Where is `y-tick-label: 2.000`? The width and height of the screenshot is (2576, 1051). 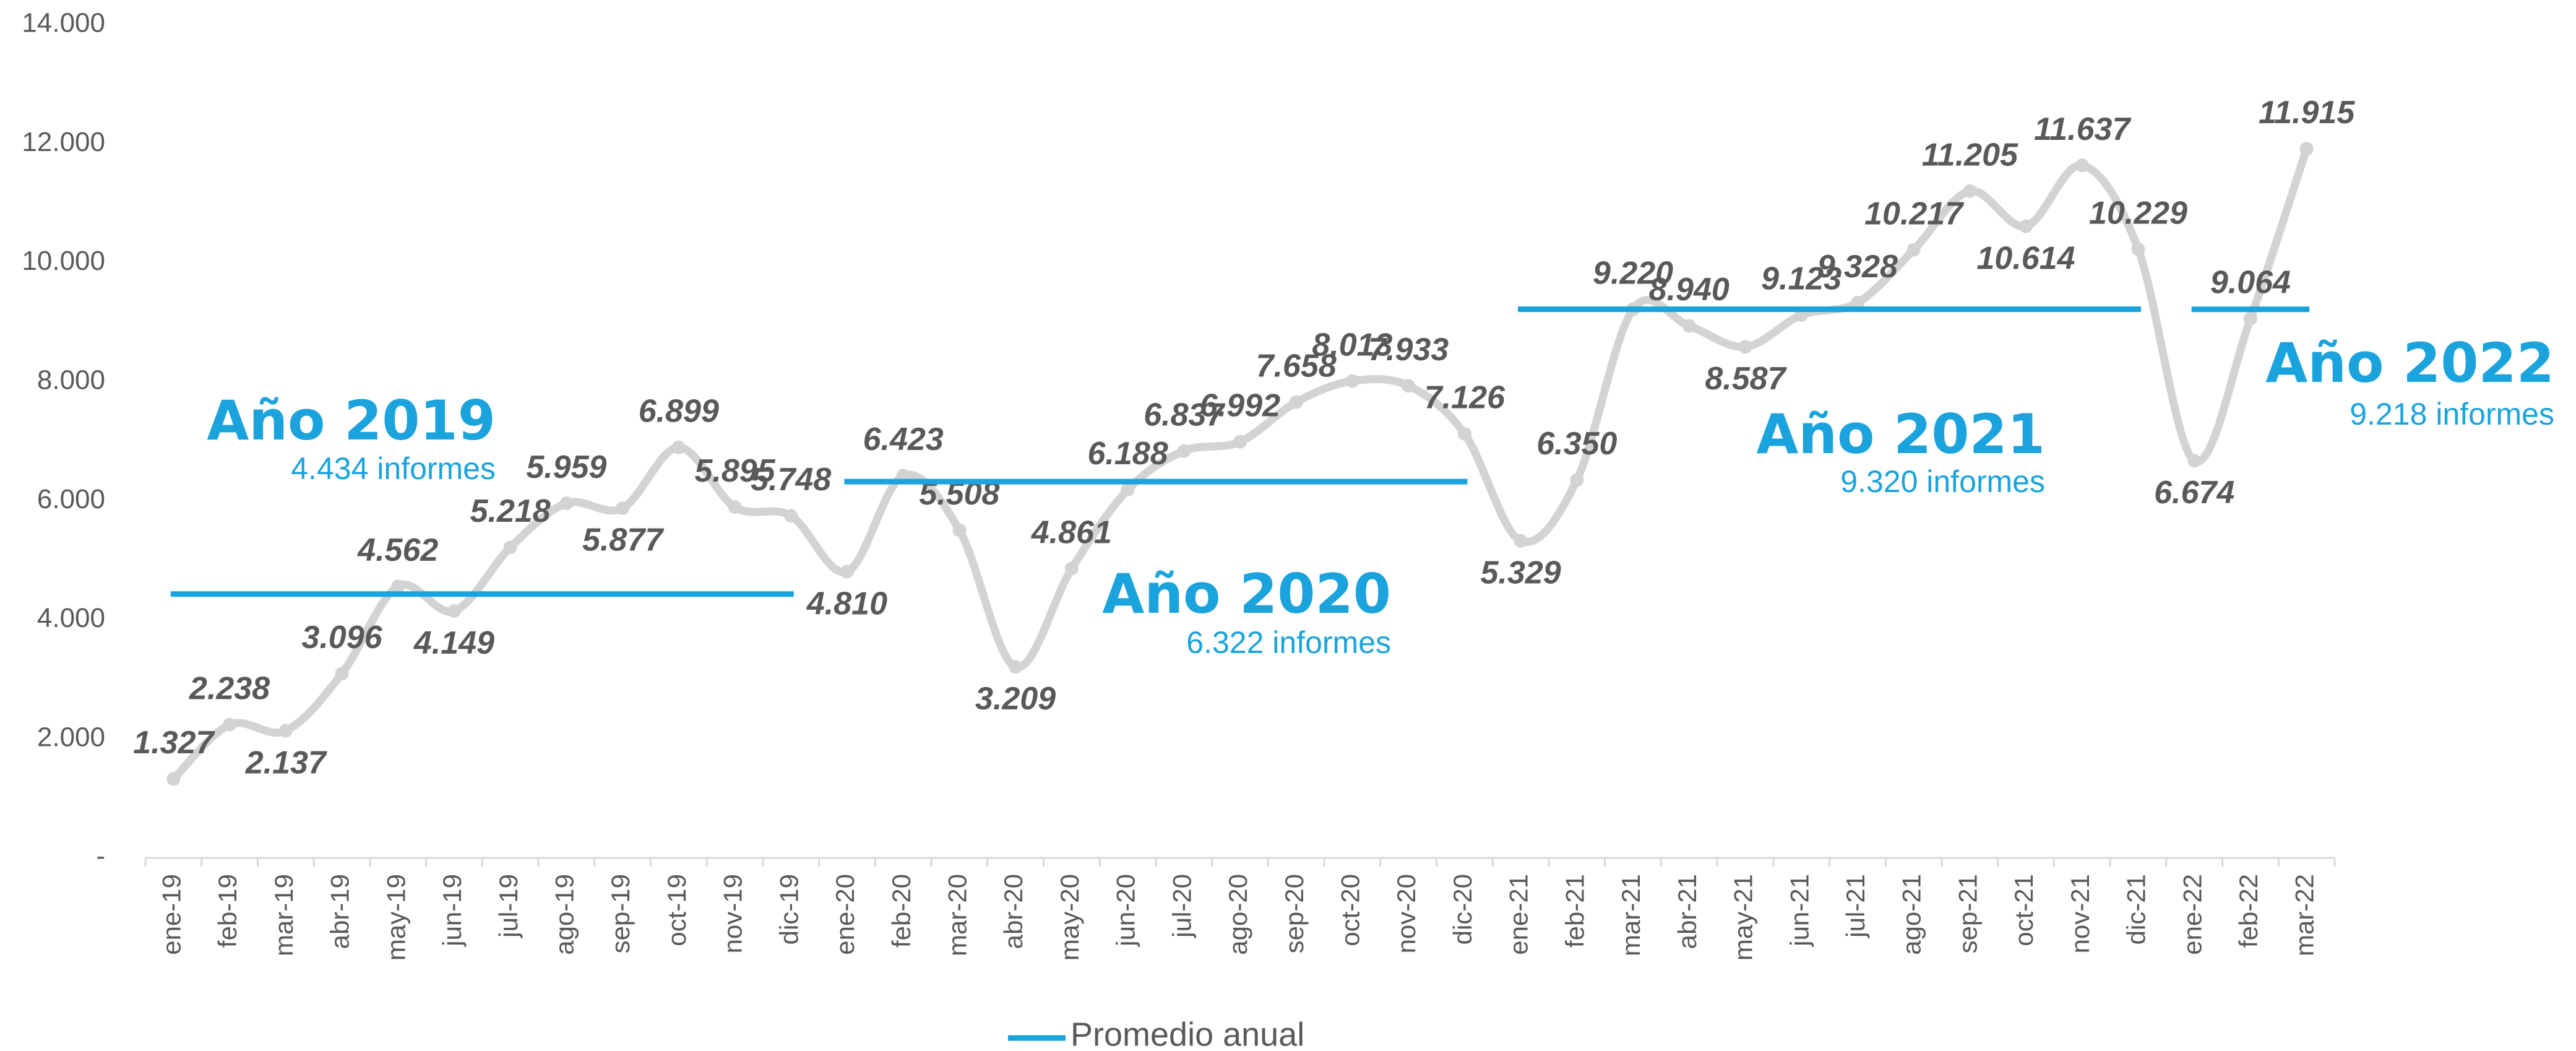
y-tick-label: 2.000 is located at coordinates (71, 737).